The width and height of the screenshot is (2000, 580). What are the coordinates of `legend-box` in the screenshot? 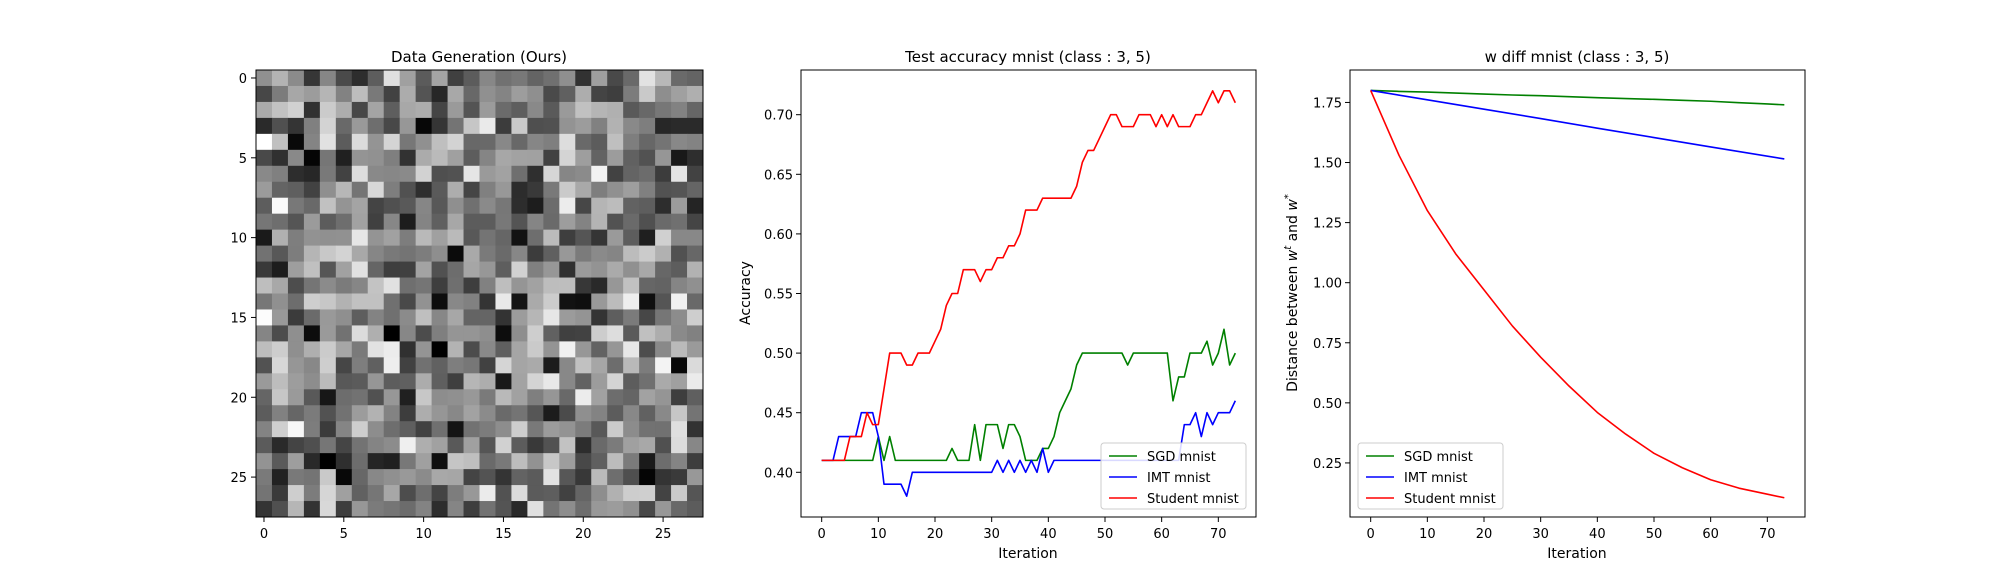 It's located at (1173, 476).